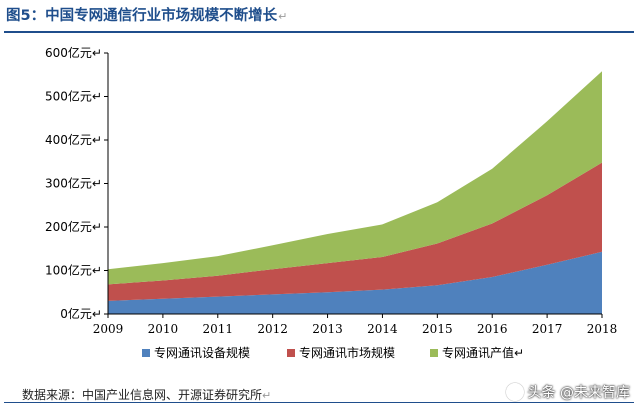 This screenshot has height=412, width=640. Describe the element at coordinates (437, 329) in the screenshot. I see `x-tick-label: 2015` at that location.